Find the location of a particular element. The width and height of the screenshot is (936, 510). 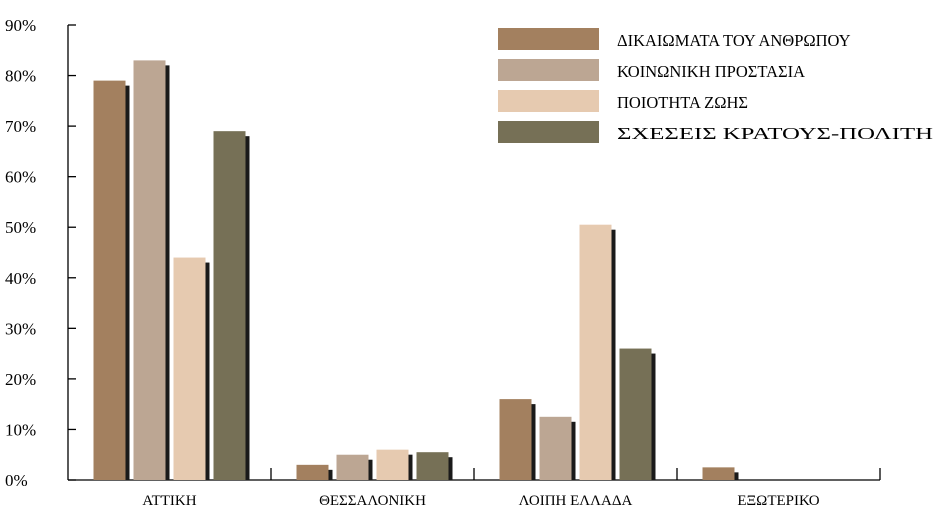

legend-label: ΠΟΙΟΤΗΤΑ ΖΩΗΣ is located at coordinates (682, 102).